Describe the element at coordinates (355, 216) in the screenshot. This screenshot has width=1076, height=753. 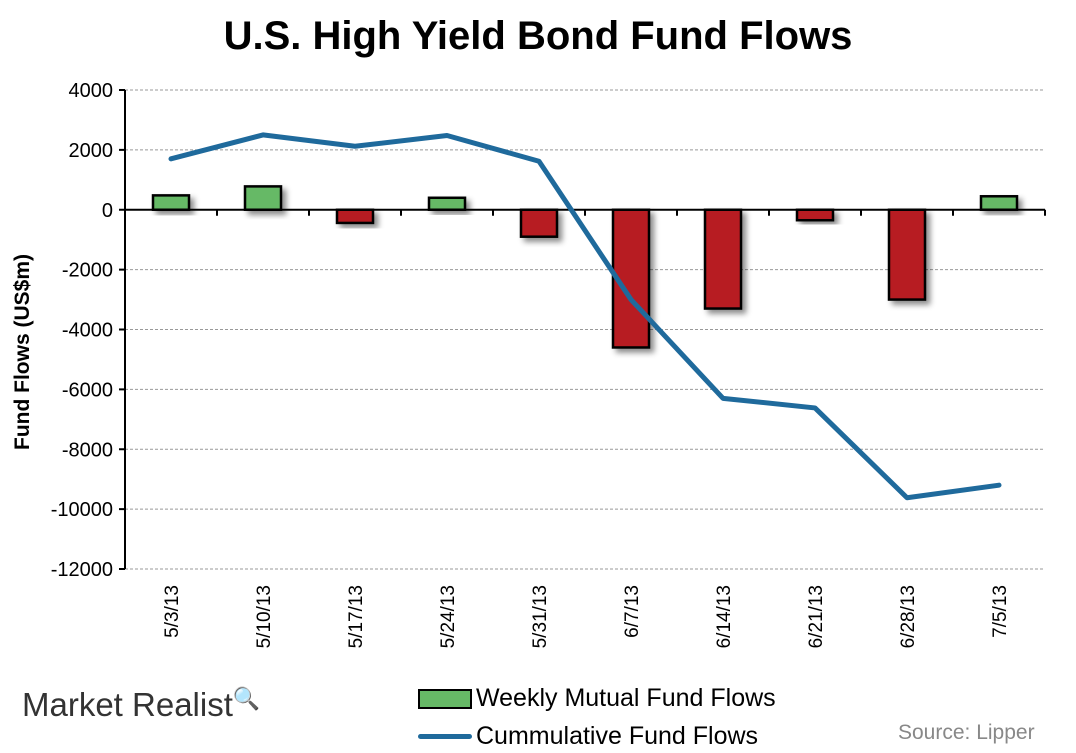
I see `bar-5/17/13` at that location.